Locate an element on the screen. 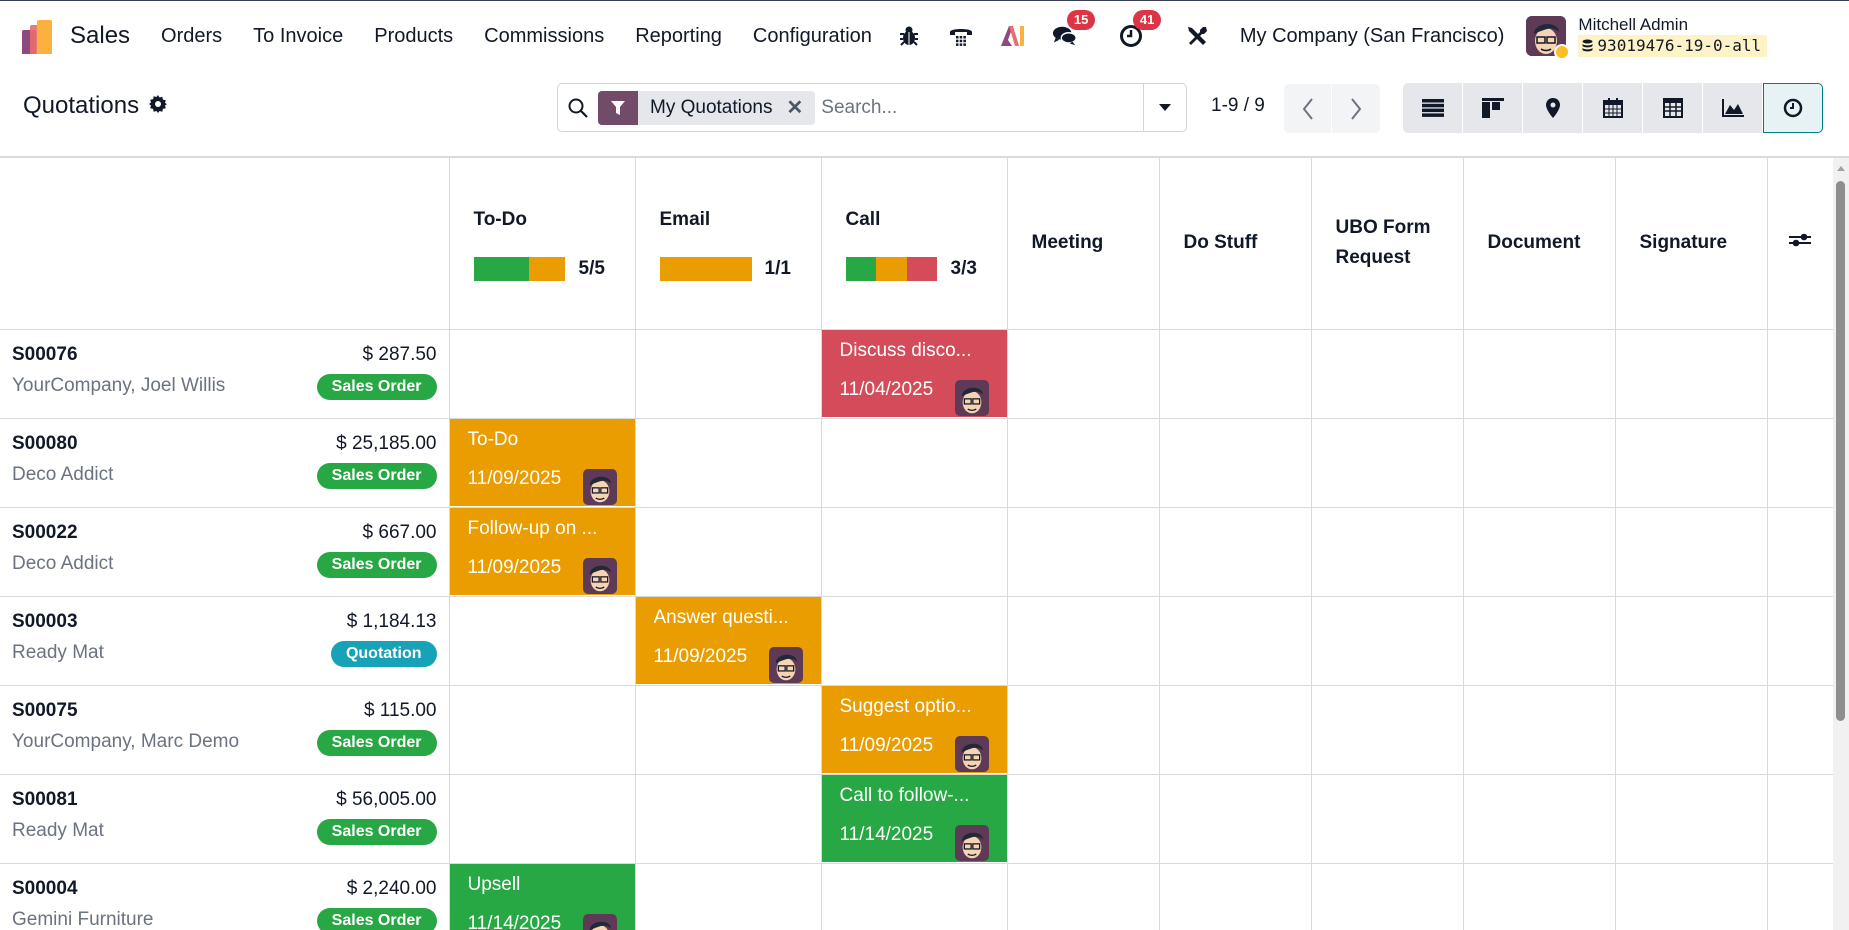 The height and width of the screenshot is (930, 1849). app-name: Sales is located at coordinates (100, 35).